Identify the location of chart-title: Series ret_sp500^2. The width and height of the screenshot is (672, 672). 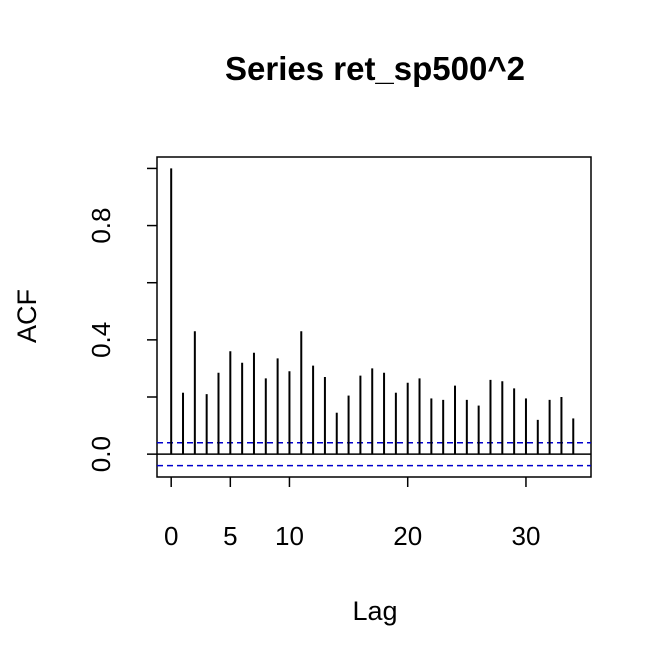
(375, 68).